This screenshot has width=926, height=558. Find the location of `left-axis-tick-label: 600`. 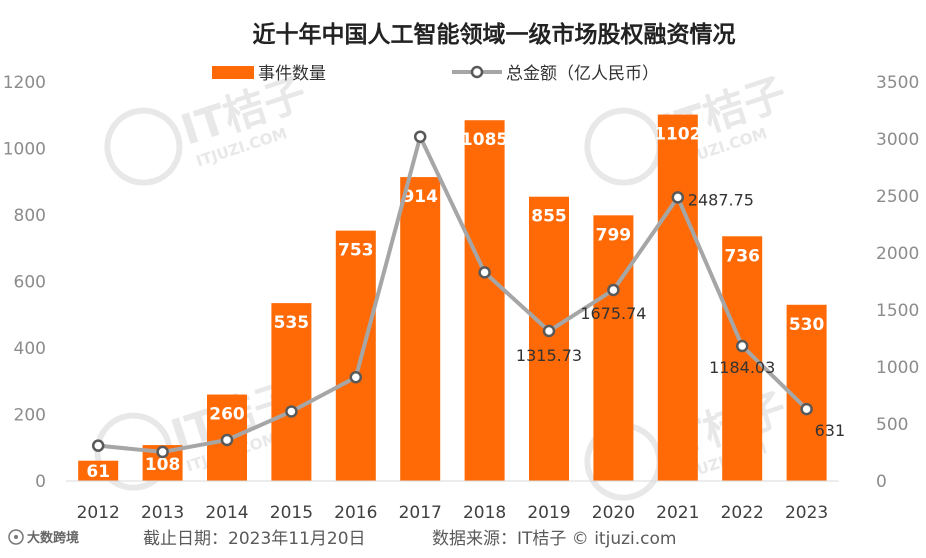

left-axis-tick-label: 600 is located at coordinates (30, 283).